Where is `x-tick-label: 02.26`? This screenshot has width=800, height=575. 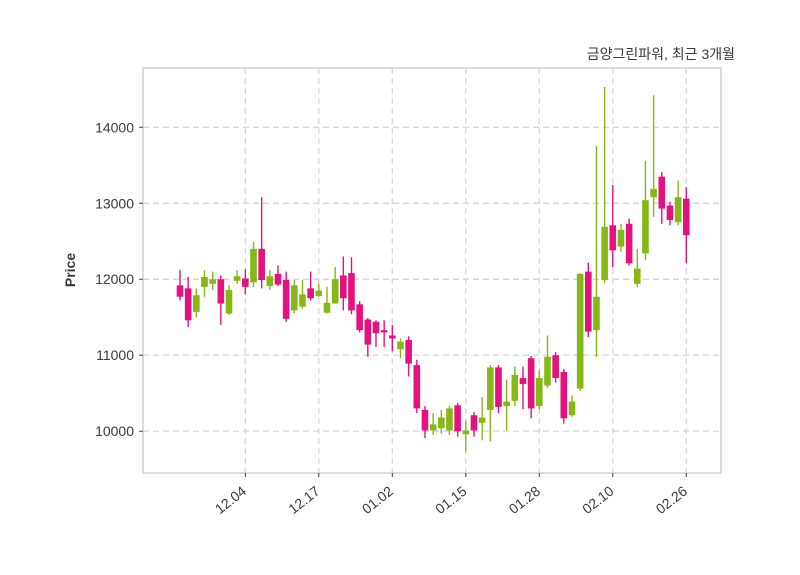 x-tick-label: 02.26 is located at coordinates (672, 500).